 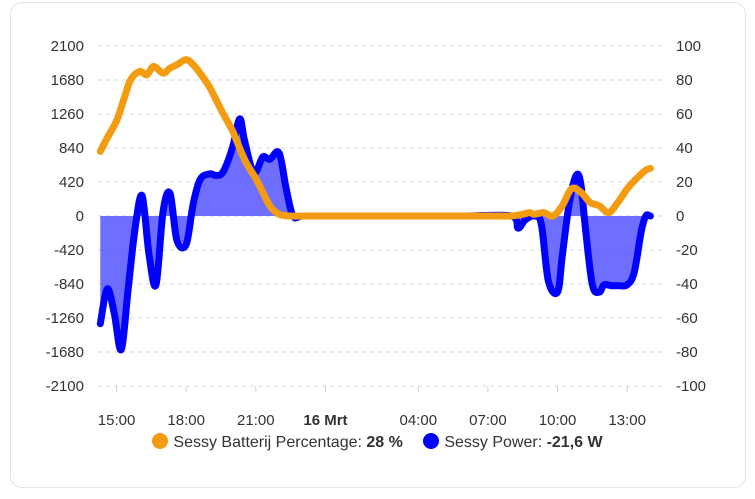 I want to click on x-axis-tick-label: 13:00, so click(x=627, y=420).